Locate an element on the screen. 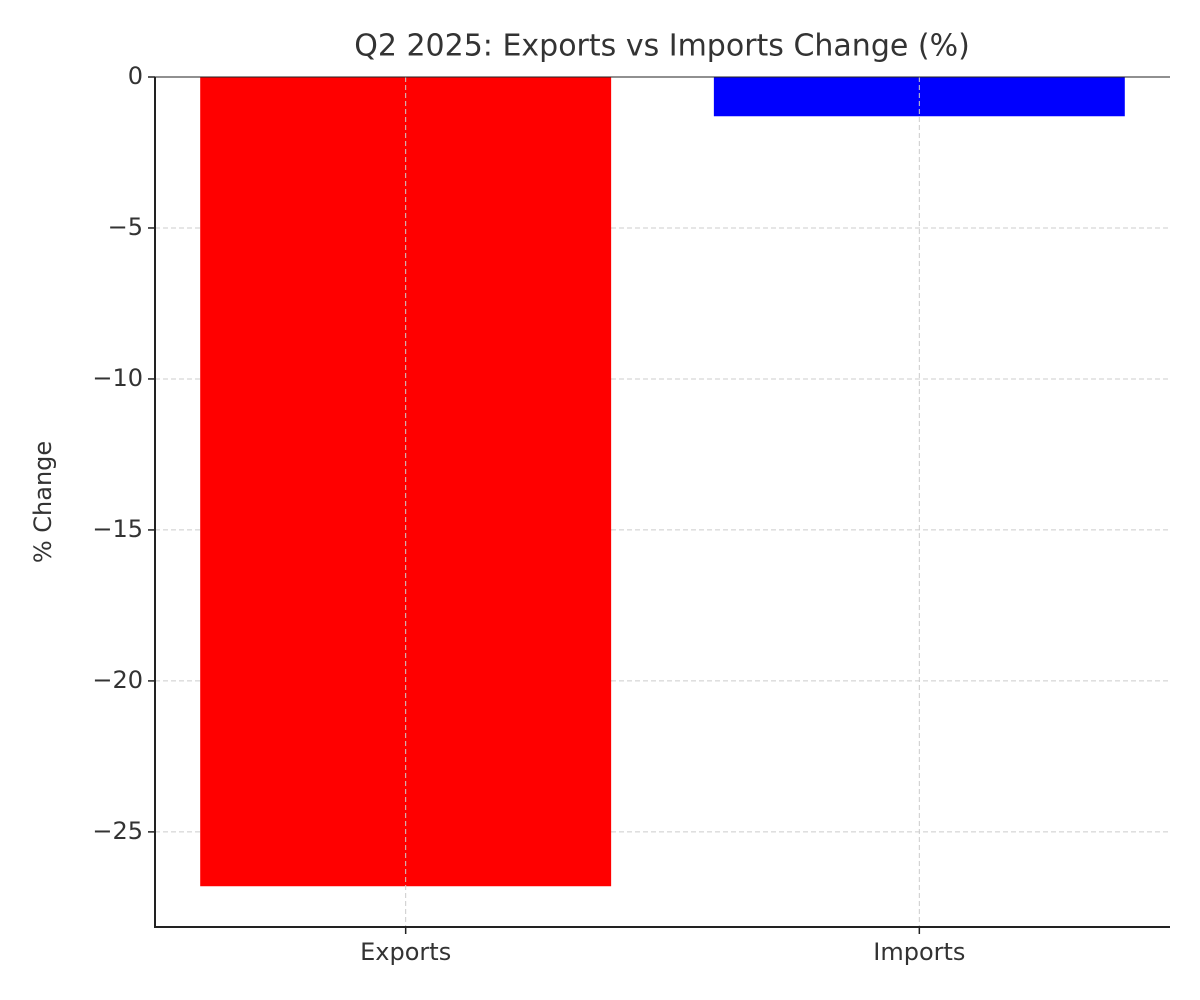 The image size is (1200, 1000). y-tick-label: −5 is located at coordinates (125, 227).